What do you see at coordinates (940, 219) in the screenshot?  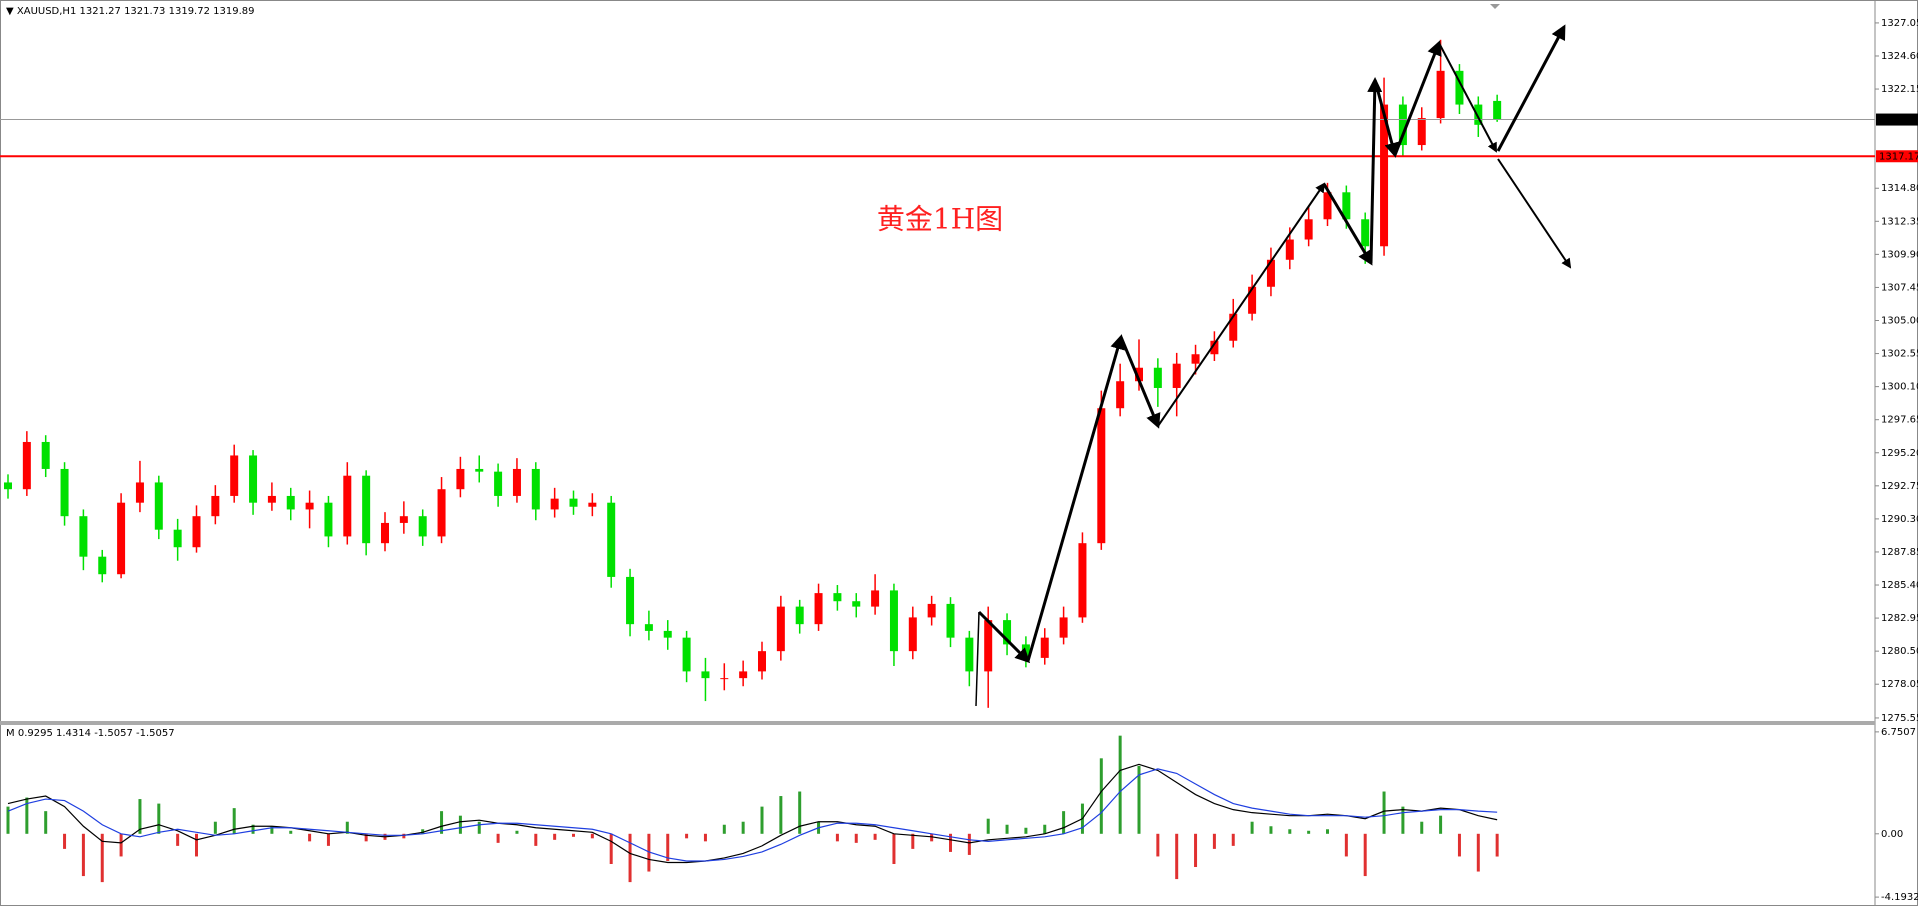 I see `annotation: 黄金1H图` at bounding box center [940, 219].